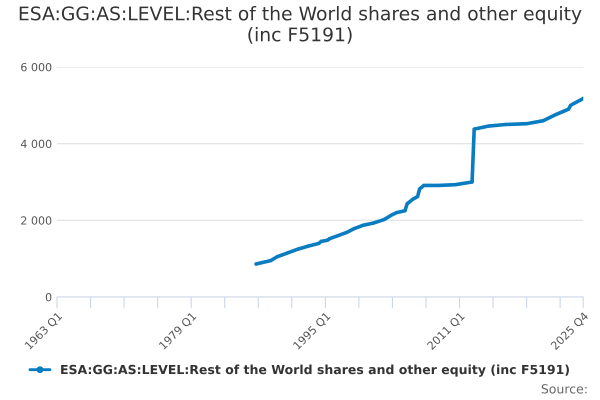 The width and height of the screenshot is (600, 400). I want to click on y-tick-label: 0, so click(49, 297).